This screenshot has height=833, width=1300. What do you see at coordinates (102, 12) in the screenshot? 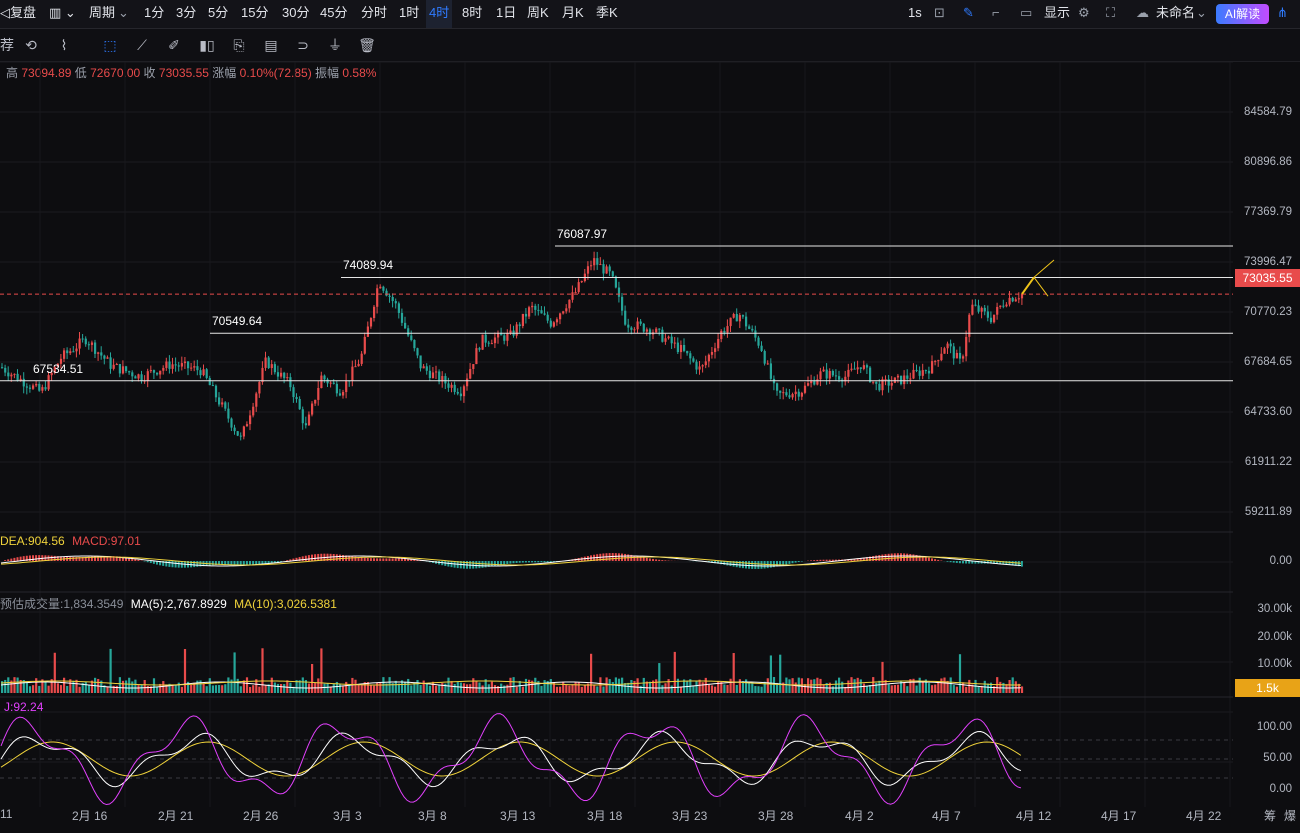
I see `period-button: 周期` at bounding box center [102, 12].